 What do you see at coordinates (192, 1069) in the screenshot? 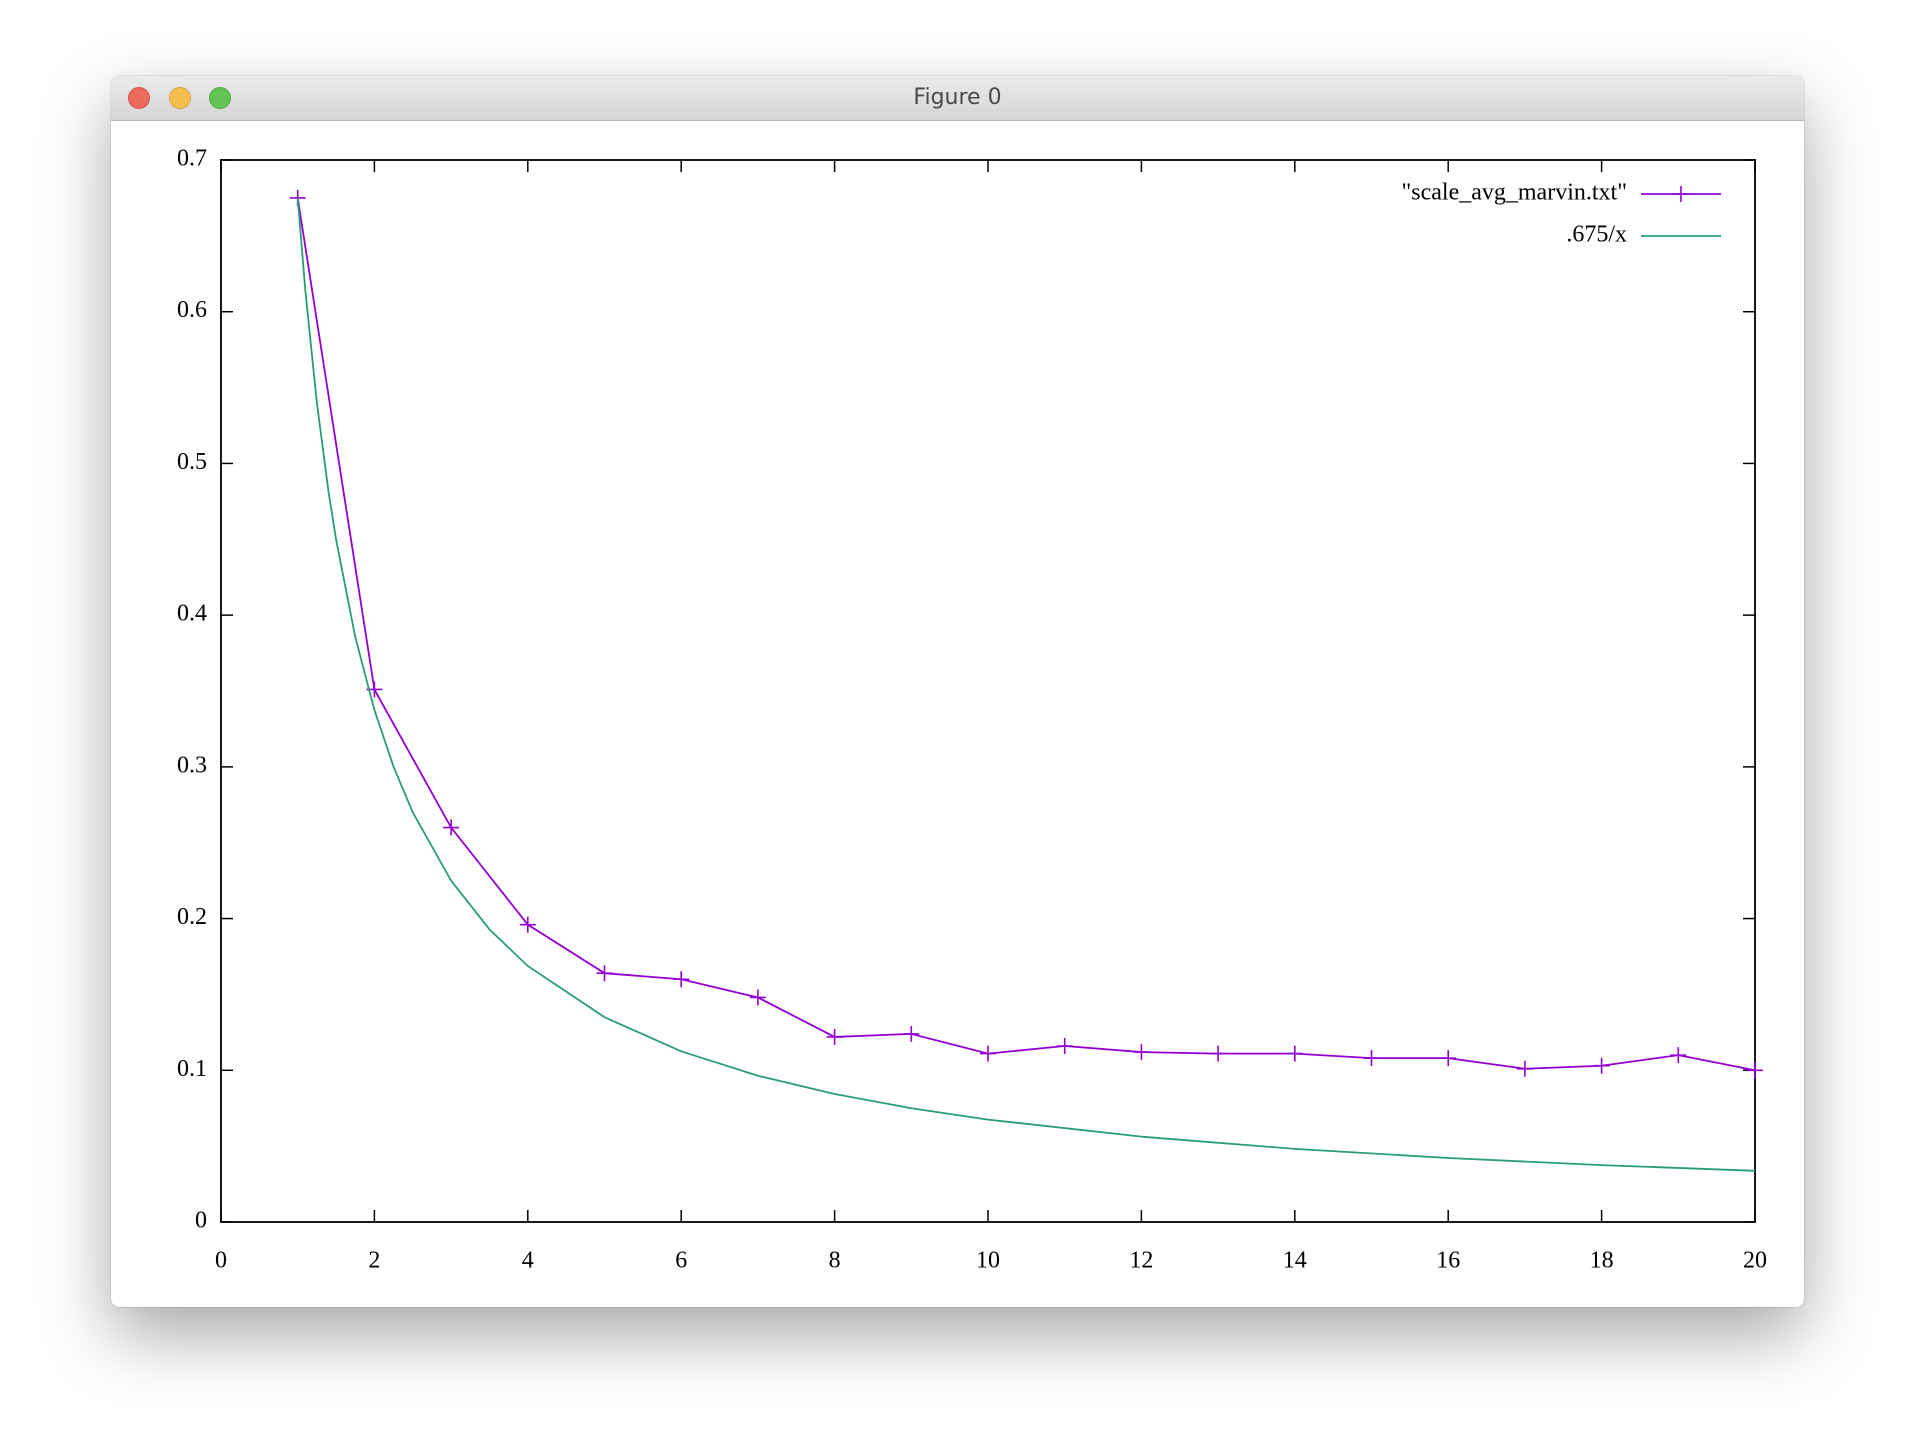
I see `y-tick-label: 0.1` at bounding box center [192, 1069].